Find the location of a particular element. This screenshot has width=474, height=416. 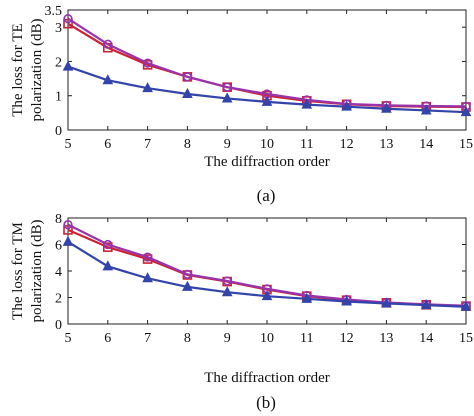

tm-panel-label: (b) is located at coordinates (266, 402).